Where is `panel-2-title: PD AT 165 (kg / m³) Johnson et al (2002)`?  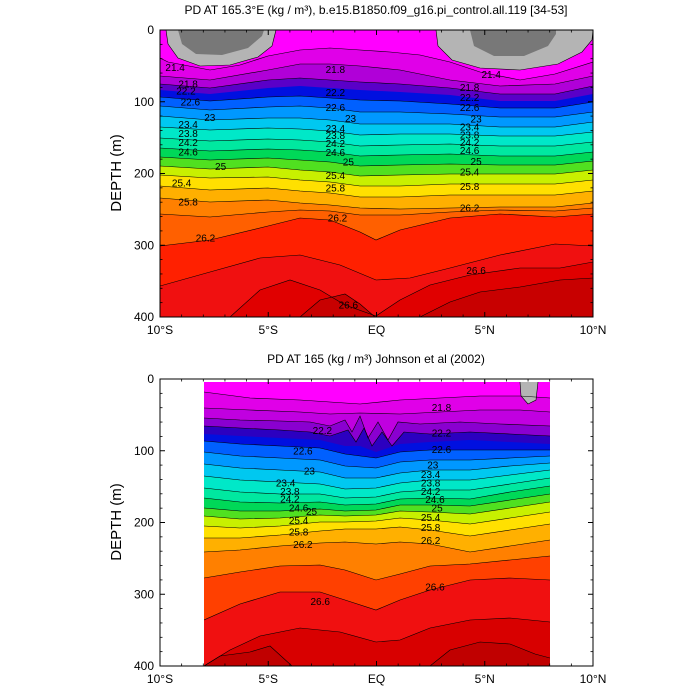 panel-2-title: PD AT 165 (kg / m³) Johnson et al (2002) is located at coordinates (376, 359).